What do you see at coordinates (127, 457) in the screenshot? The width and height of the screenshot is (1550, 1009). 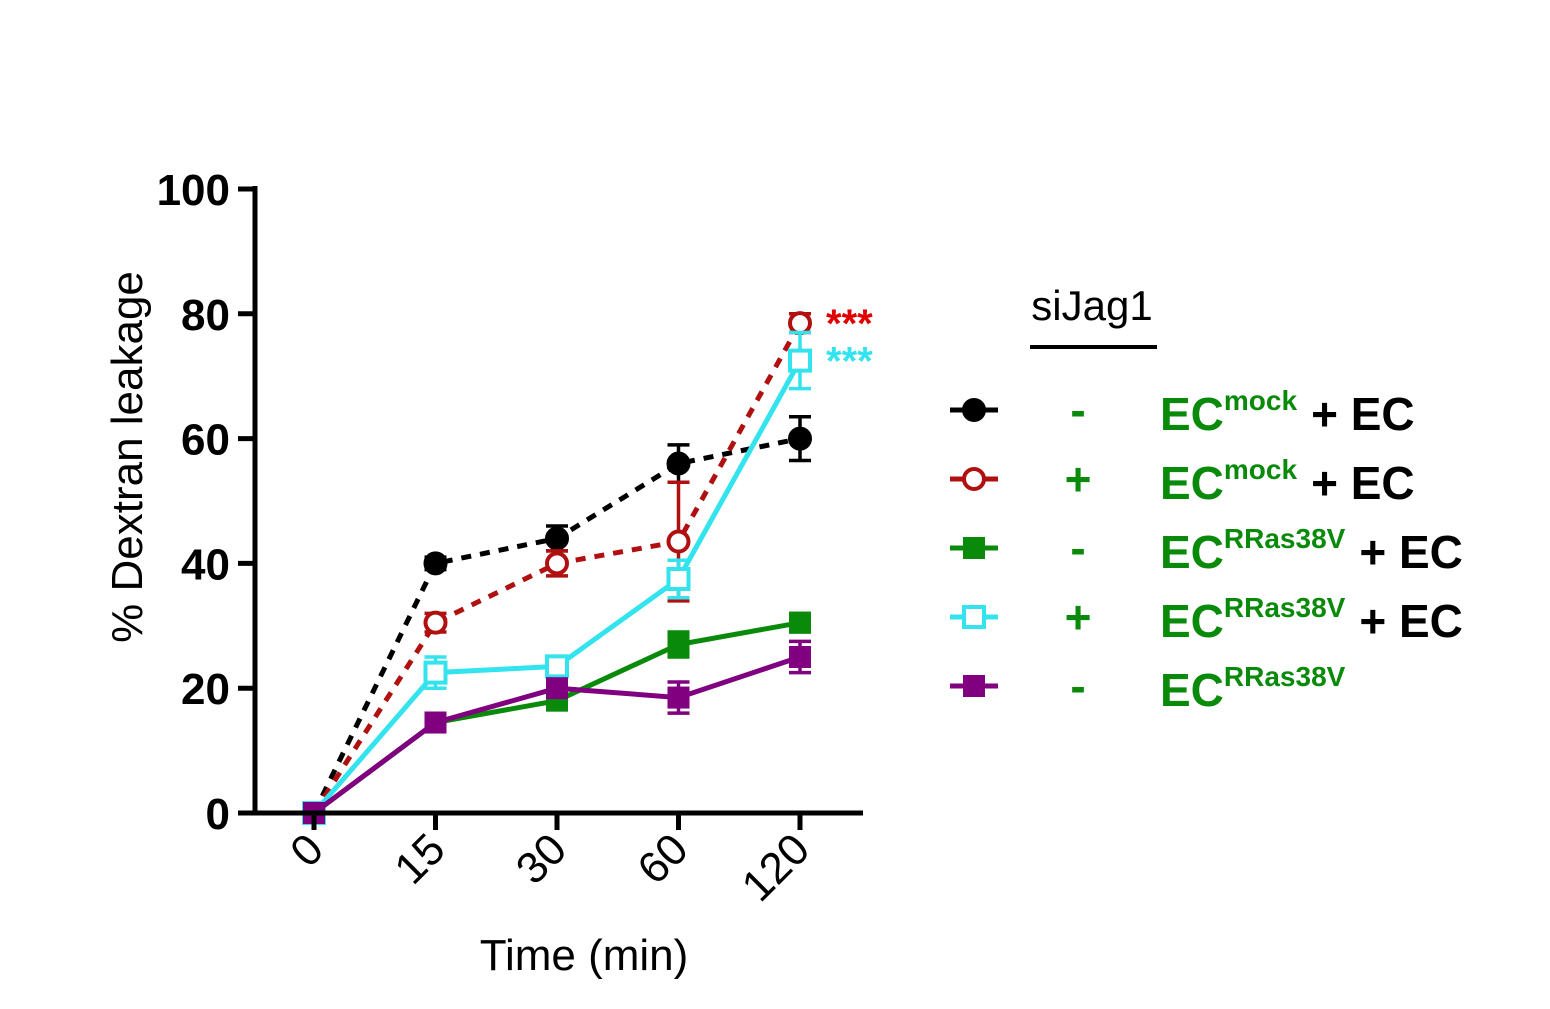 I see `y-axis-label: % Dextran leakage` at bounding box center [127, 457].